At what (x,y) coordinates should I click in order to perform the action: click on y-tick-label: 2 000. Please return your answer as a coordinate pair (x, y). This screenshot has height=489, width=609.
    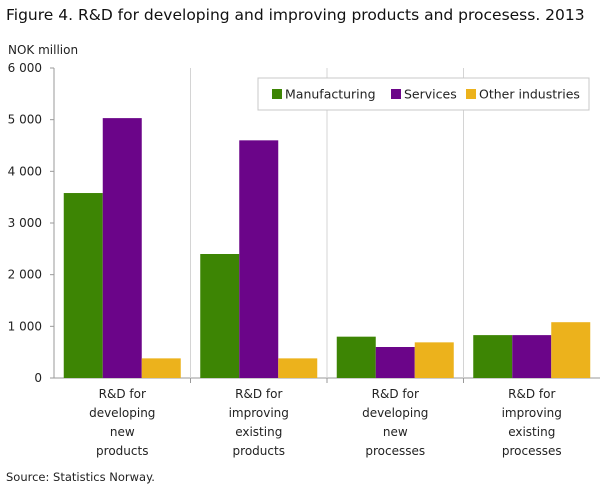
    Looking at the image, I should click on (25, 275).